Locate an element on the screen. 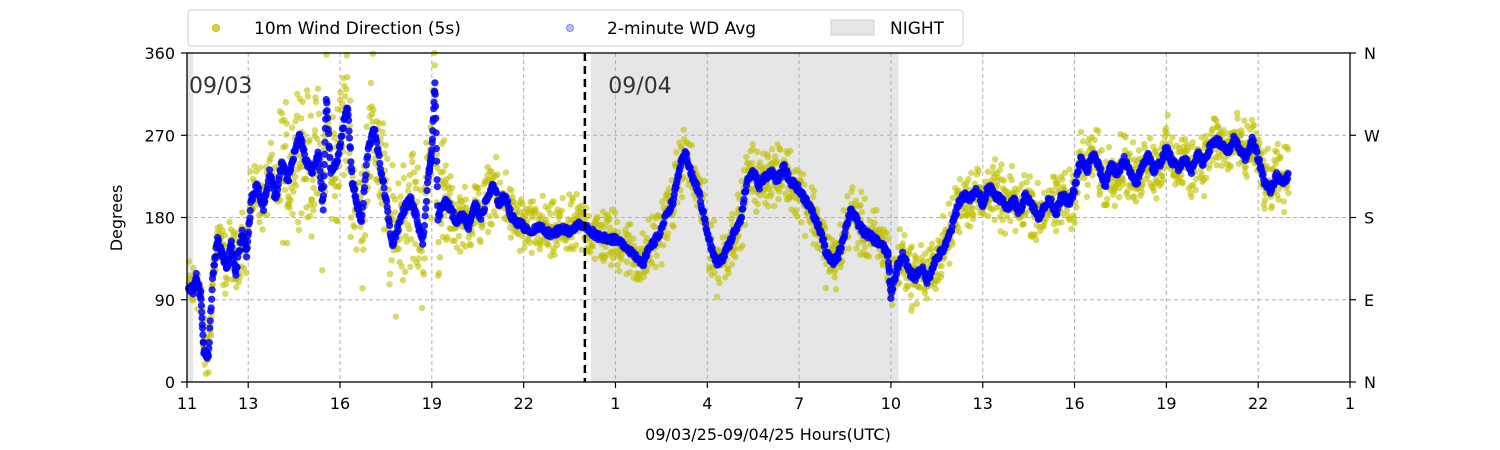 Image resolution: width=1500 pixels, height=450 pixels. y-right-tick-label: W is located at coordinates (1372, 135).